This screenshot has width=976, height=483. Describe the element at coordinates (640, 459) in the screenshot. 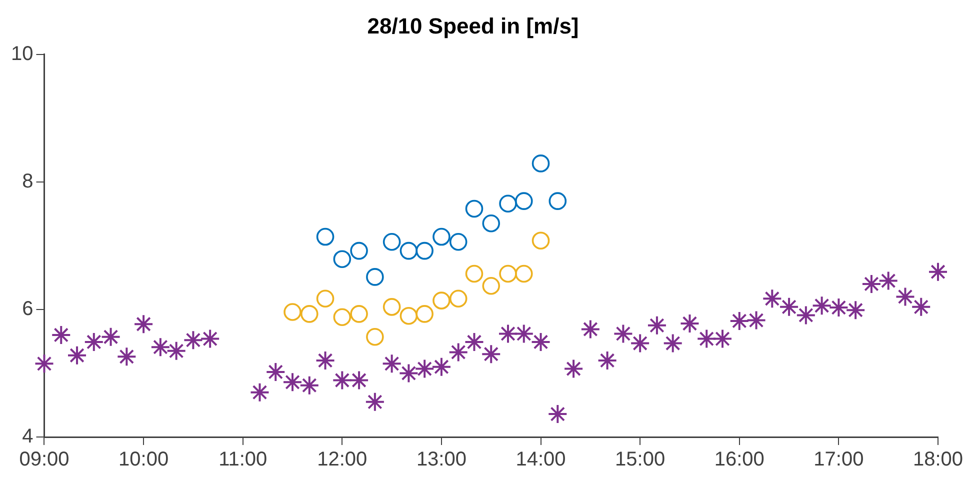

I see `x-tick-label: 15:00` at that location.